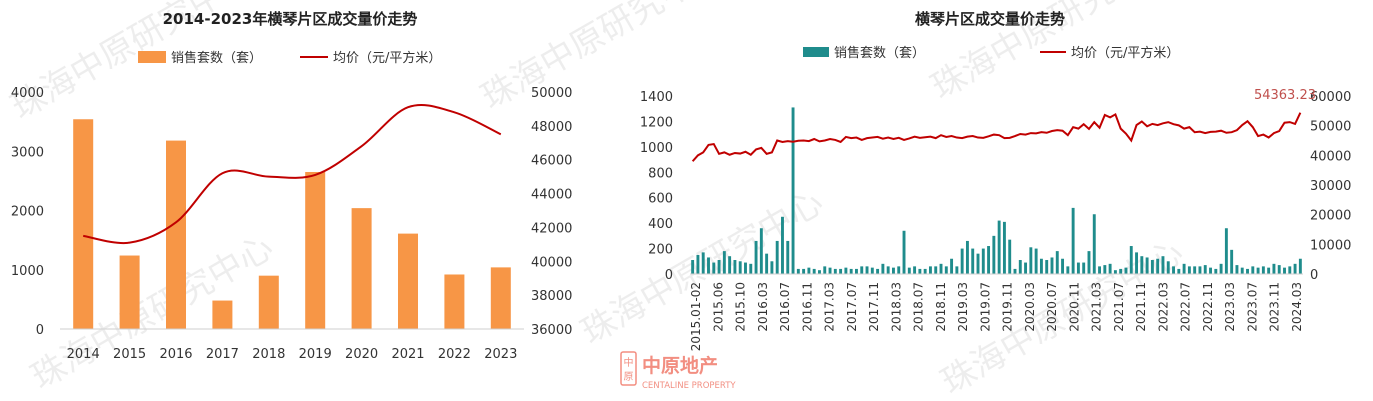 Image resolution: width=1373 pixels, height=401 pixels. What do you see at coordinates (1330, 245) in the screenshot?
I see `monthly-right-y-tick-label: 10000` at bounding box center [1330, 245].